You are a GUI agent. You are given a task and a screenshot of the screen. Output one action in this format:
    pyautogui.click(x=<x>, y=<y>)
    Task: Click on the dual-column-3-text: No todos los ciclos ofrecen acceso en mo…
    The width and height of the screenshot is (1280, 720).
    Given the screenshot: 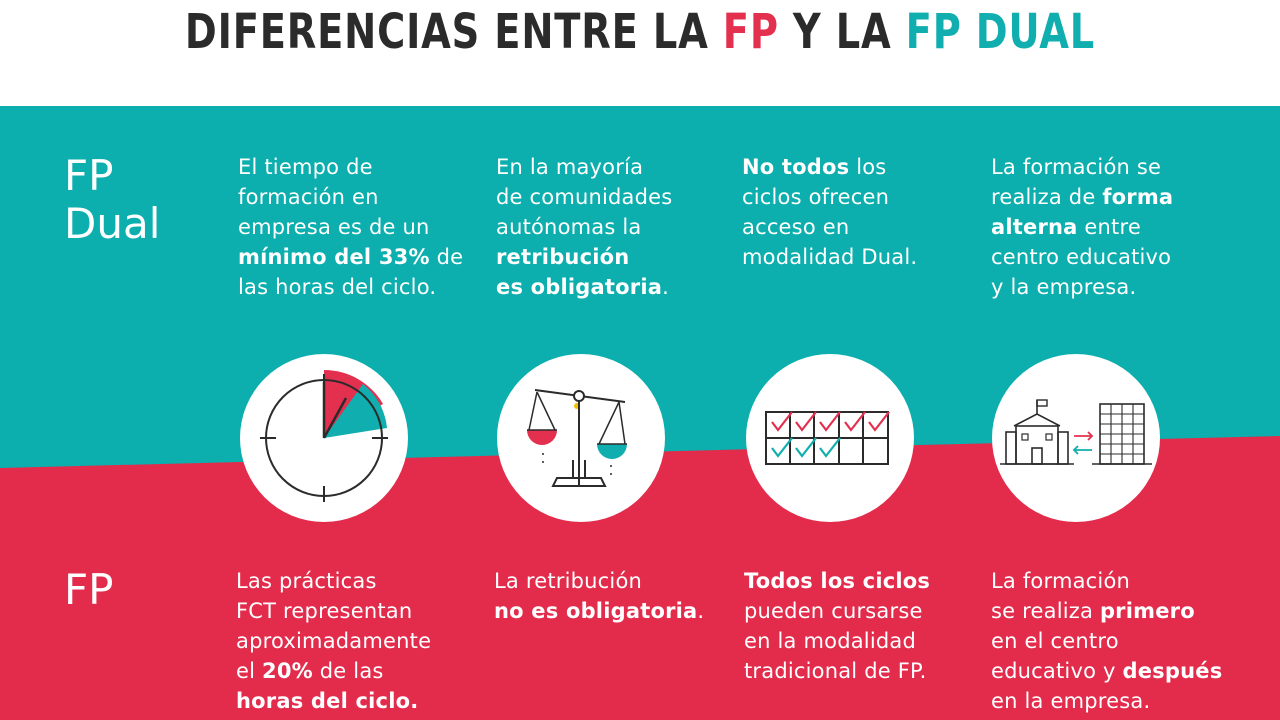 What is the action you would take?
    pyautogui.click(x=830, y=212)
    